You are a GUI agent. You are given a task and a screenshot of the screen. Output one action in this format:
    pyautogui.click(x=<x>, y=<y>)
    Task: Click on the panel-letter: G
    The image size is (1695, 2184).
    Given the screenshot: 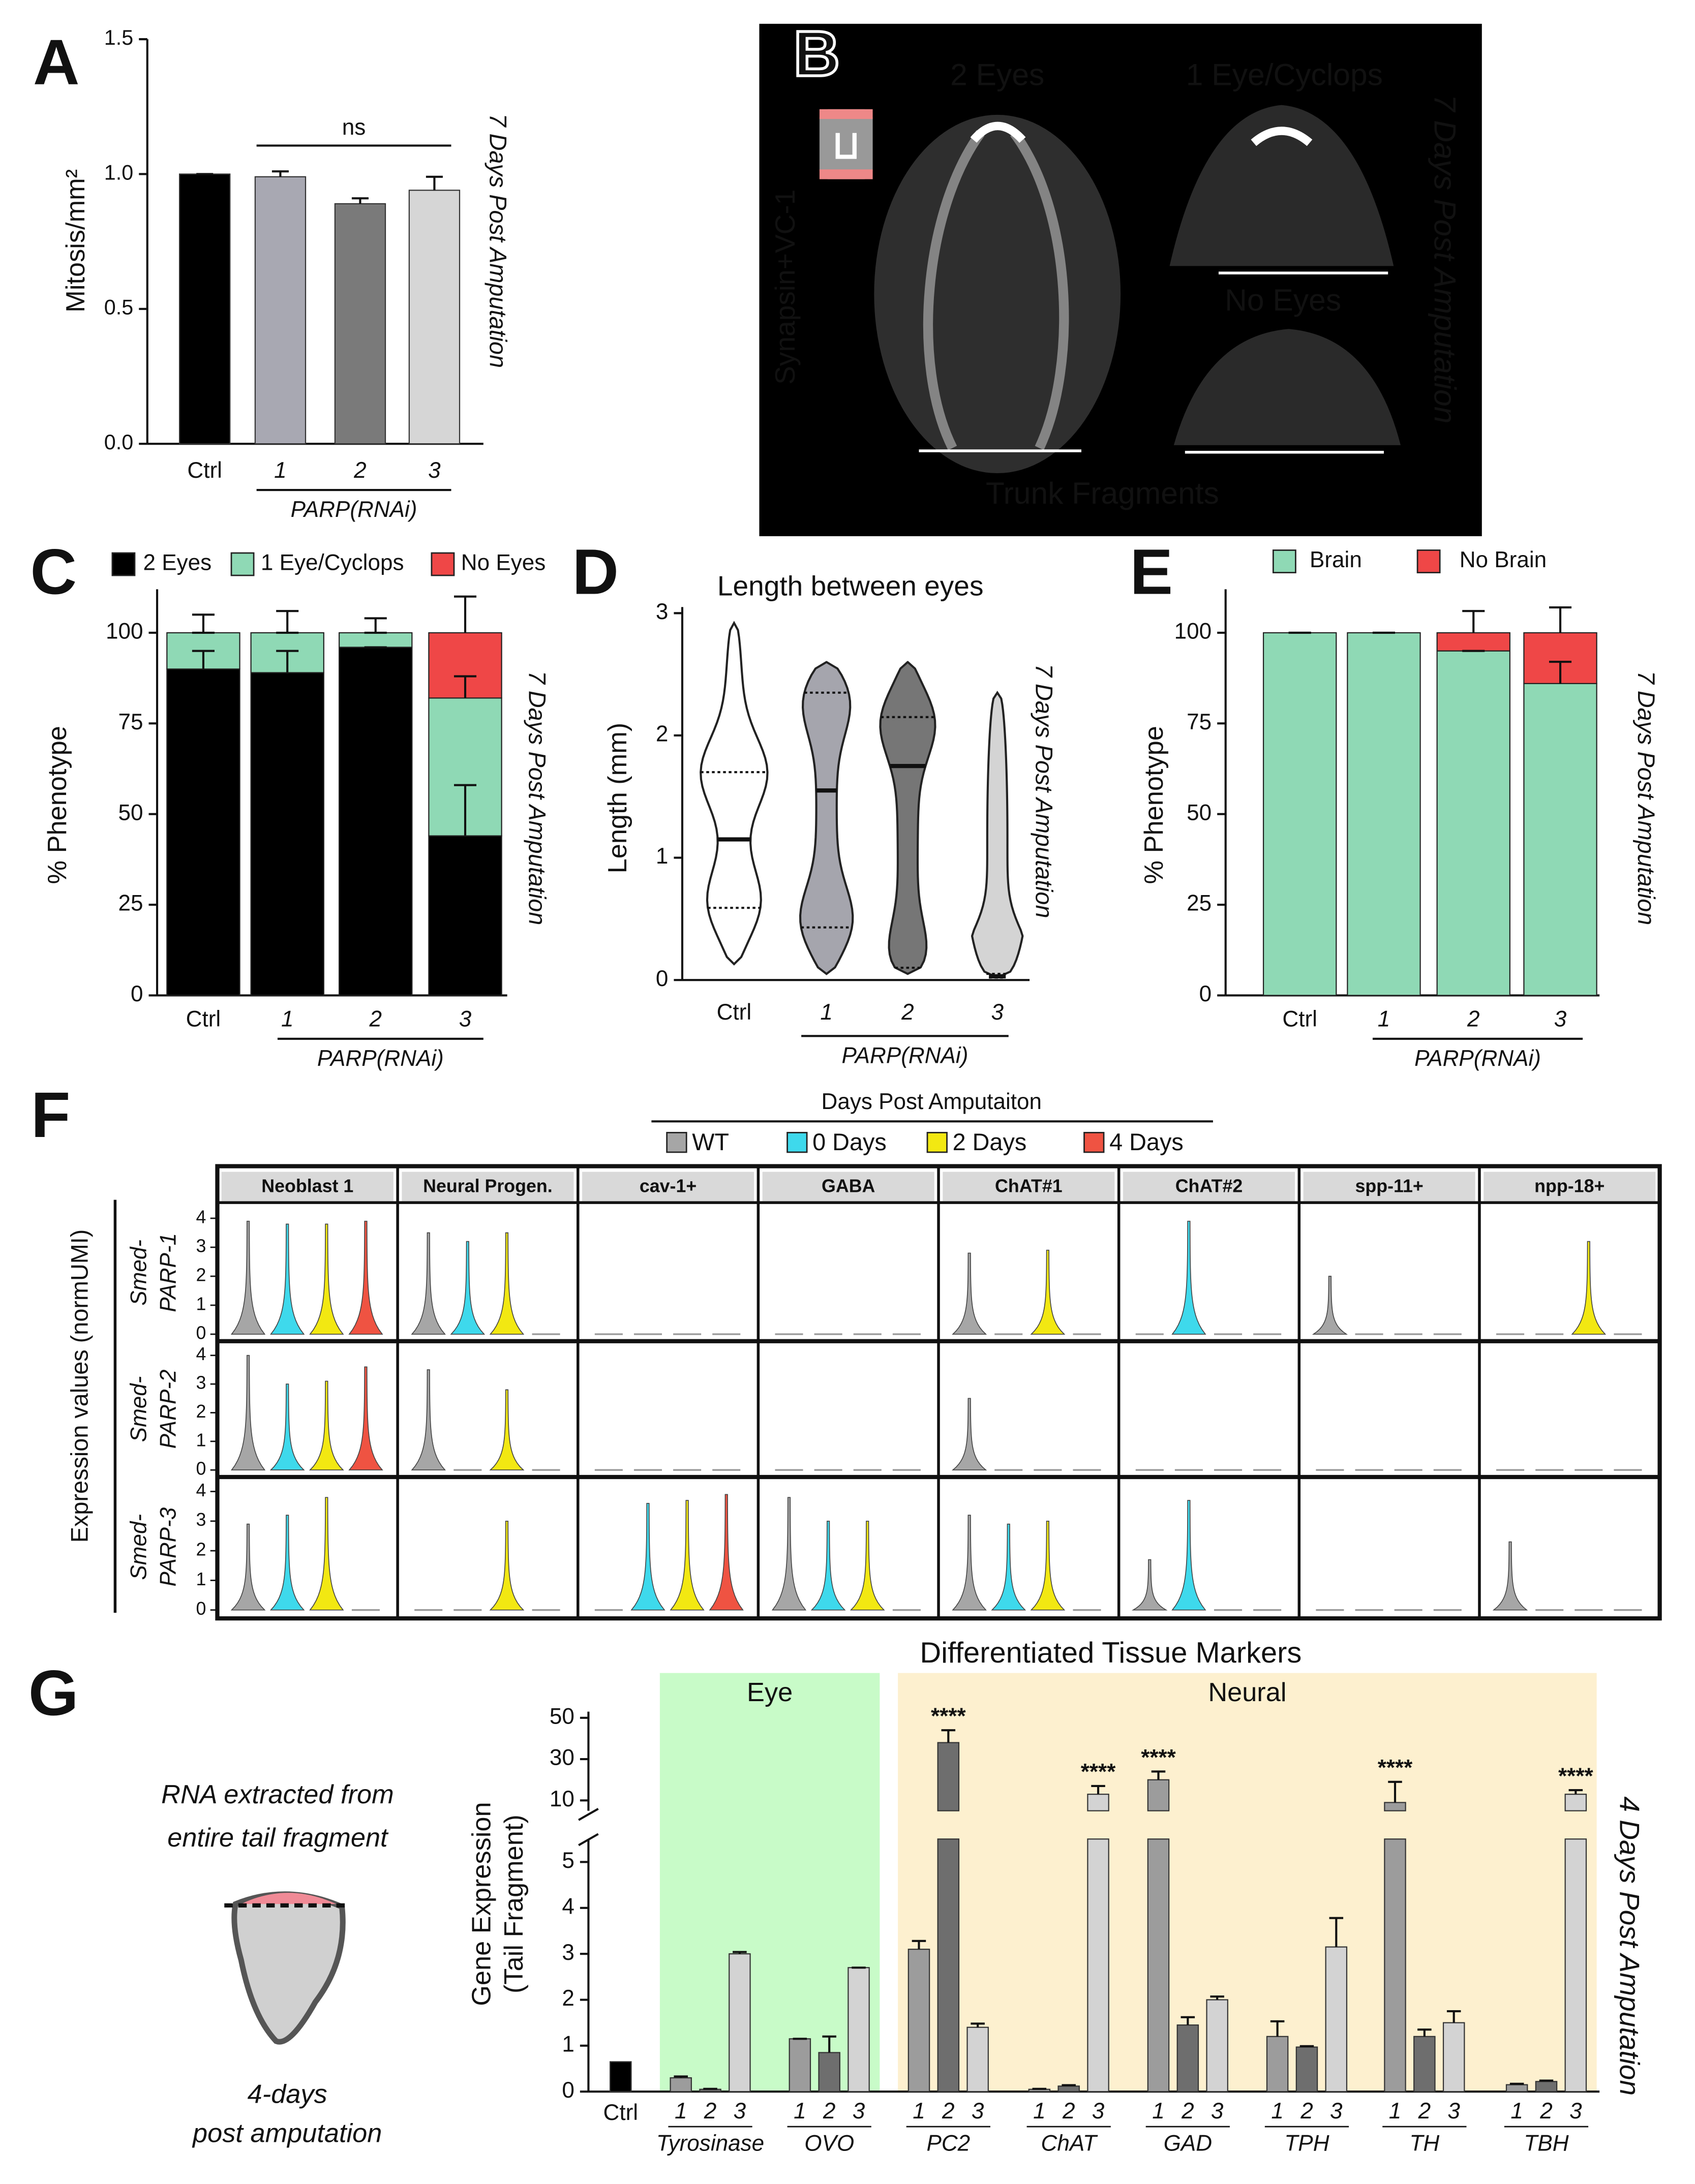 What is the action you would take?
    pyautogui.click(x=53, y=1693)
    